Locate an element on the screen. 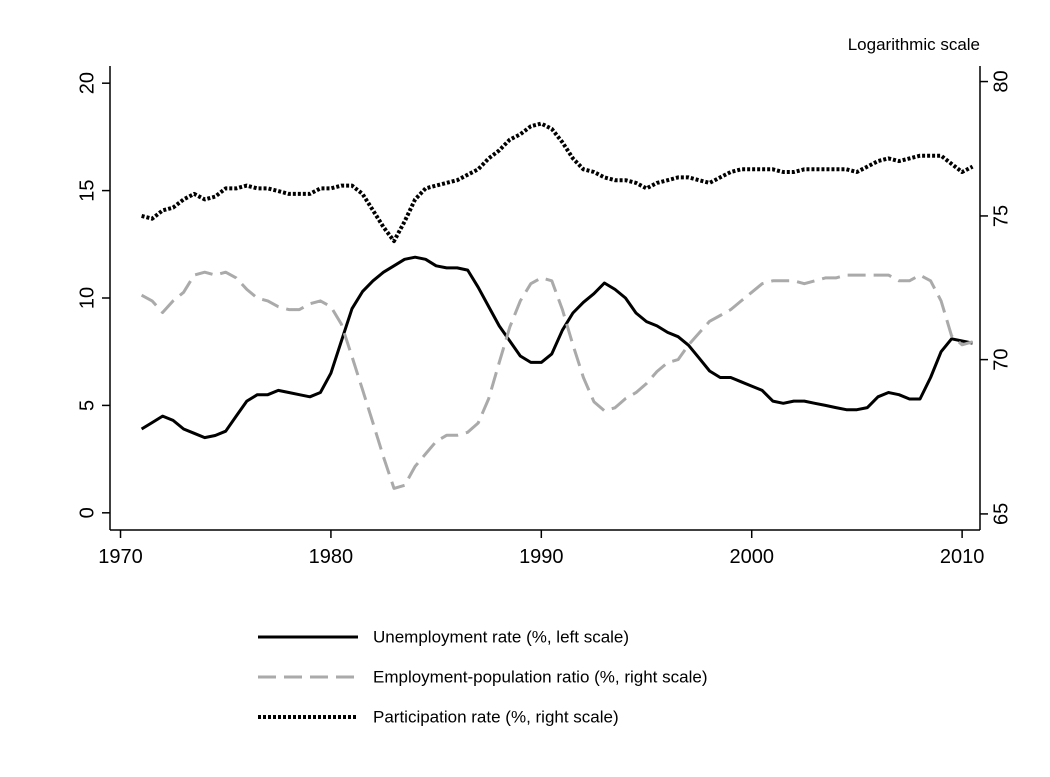 The image size is (1050, 777). x-tick-label: 1980 is located at coordinates (331, 557).